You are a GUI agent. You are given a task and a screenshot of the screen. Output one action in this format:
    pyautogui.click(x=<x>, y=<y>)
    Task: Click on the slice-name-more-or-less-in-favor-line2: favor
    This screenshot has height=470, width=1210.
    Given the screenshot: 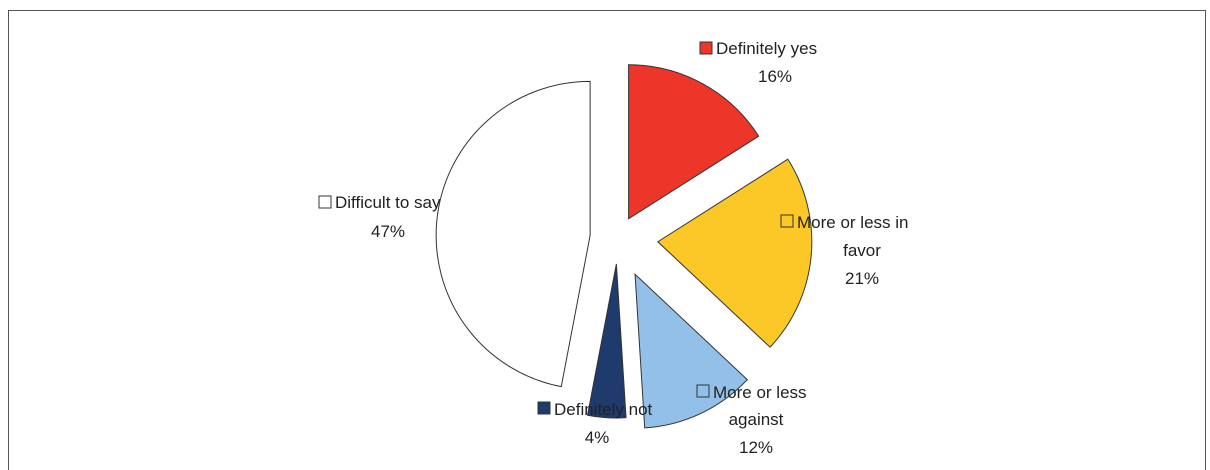 What is the action you would take?
    pyautogui.click(x=862, y=250)
    